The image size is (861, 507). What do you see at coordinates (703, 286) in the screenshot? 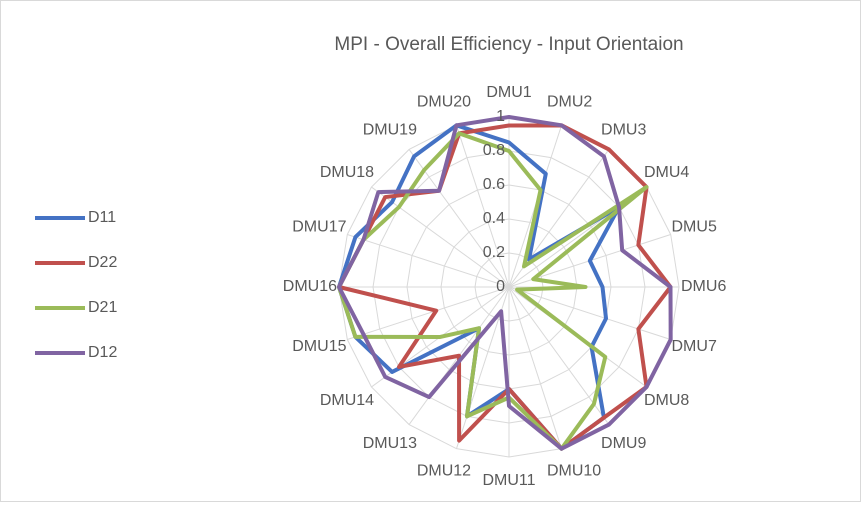
I see `category-label: DMU6` at bounding box center [703, 286].